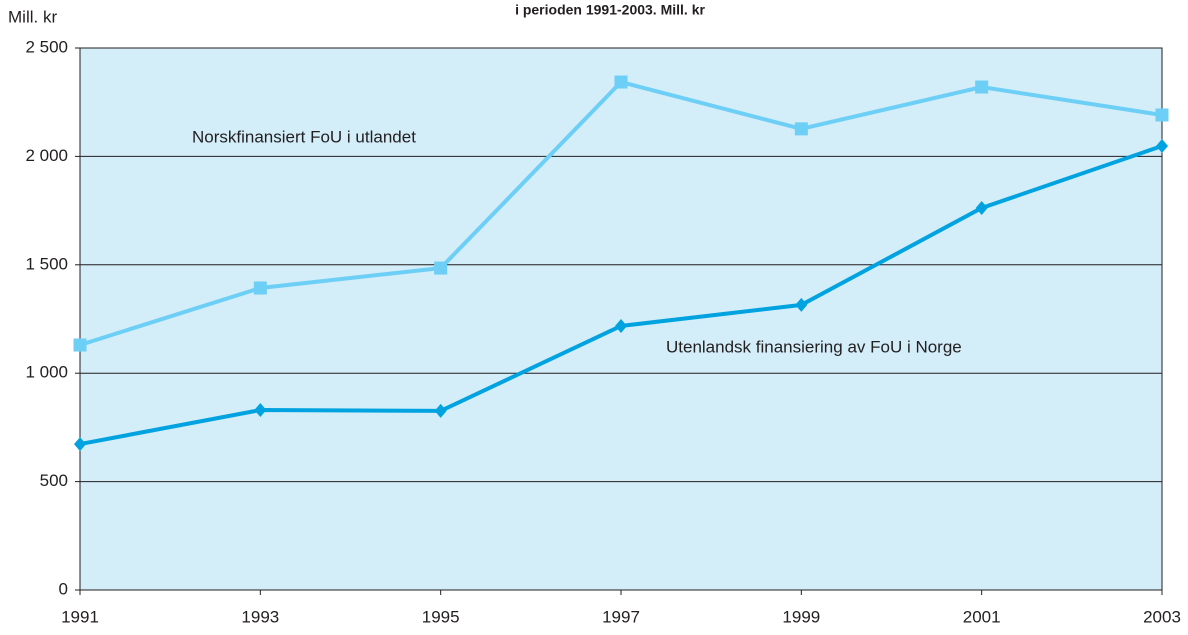 The image size is (1188, 635). What do you see at coordinates (46, 155) in the screenshot?
I see `y-tick-label: 2 000` at bounding box center [46, 155].